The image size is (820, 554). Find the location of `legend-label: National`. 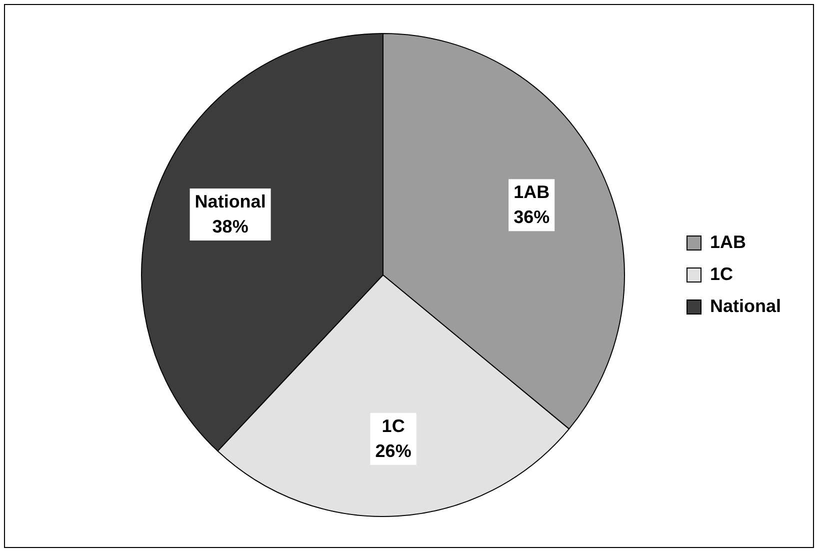

legend-label: National is located at coordinates (746, 306).